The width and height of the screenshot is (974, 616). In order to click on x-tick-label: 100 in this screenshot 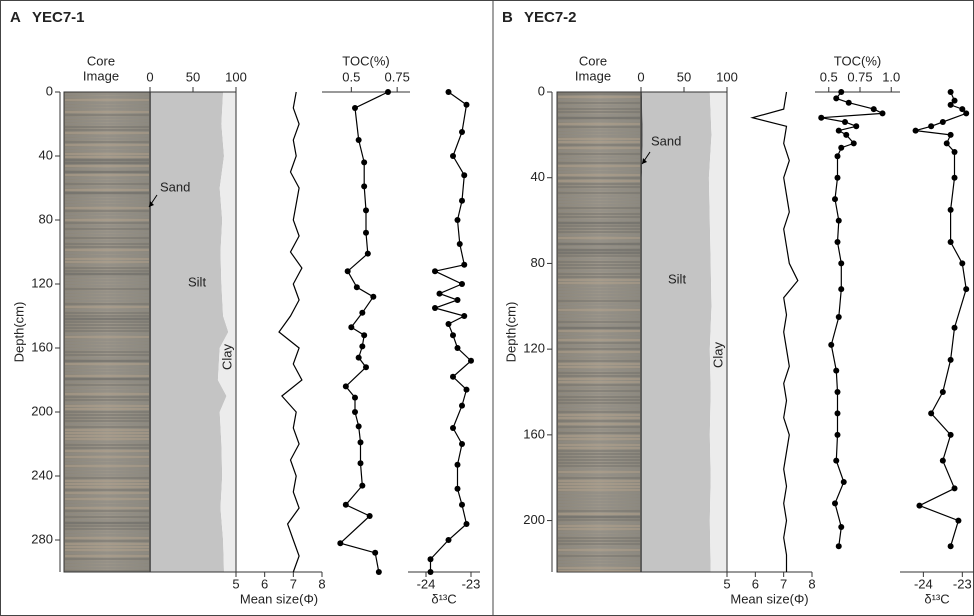, I will do `click(727, 76)`.